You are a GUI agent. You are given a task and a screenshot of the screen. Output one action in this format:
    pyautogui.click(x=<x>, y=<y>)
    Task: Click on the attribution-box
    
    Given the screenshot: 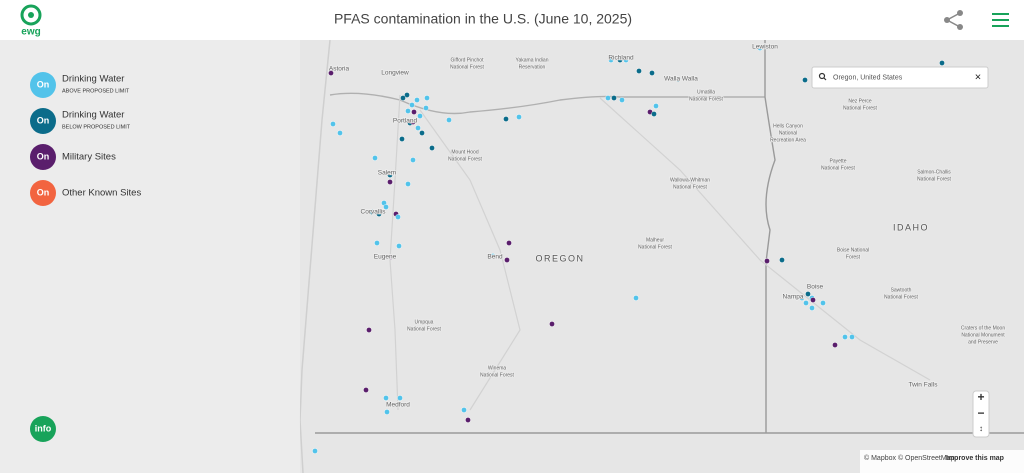 What is the action you would take?
    pyautogui.click(x=942, y=461)
    